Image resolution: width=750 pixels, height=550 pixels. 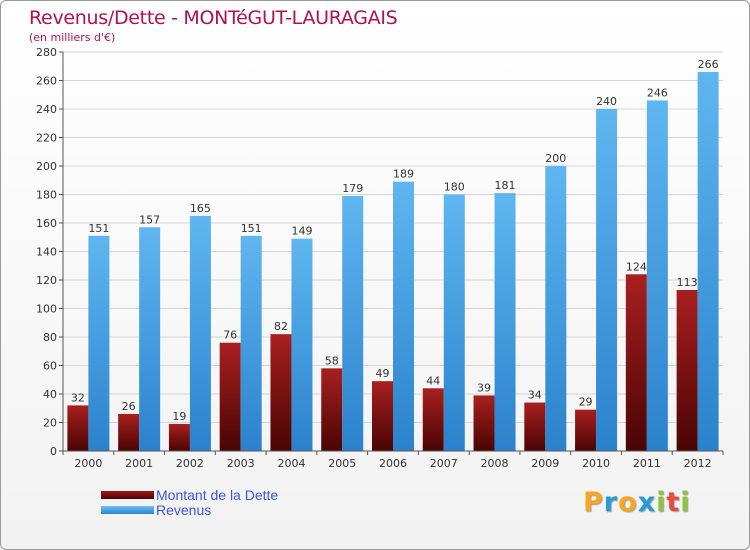 What do you see at coordinates (596, 463) in the screenshot?
I see `x-tick-label: 2010` at bounding box center [596, 463].